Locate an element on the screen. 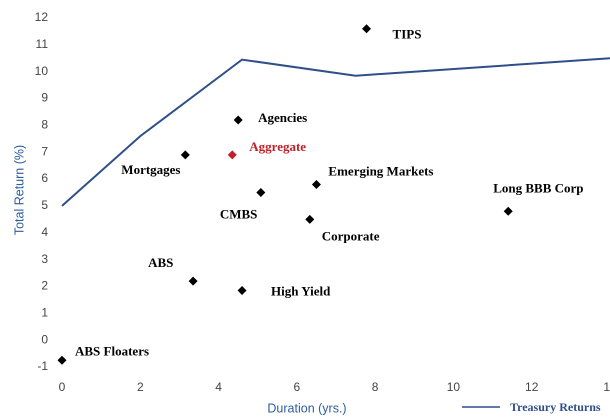  y-tick-label: 6 is located at coordinates (44, 178).